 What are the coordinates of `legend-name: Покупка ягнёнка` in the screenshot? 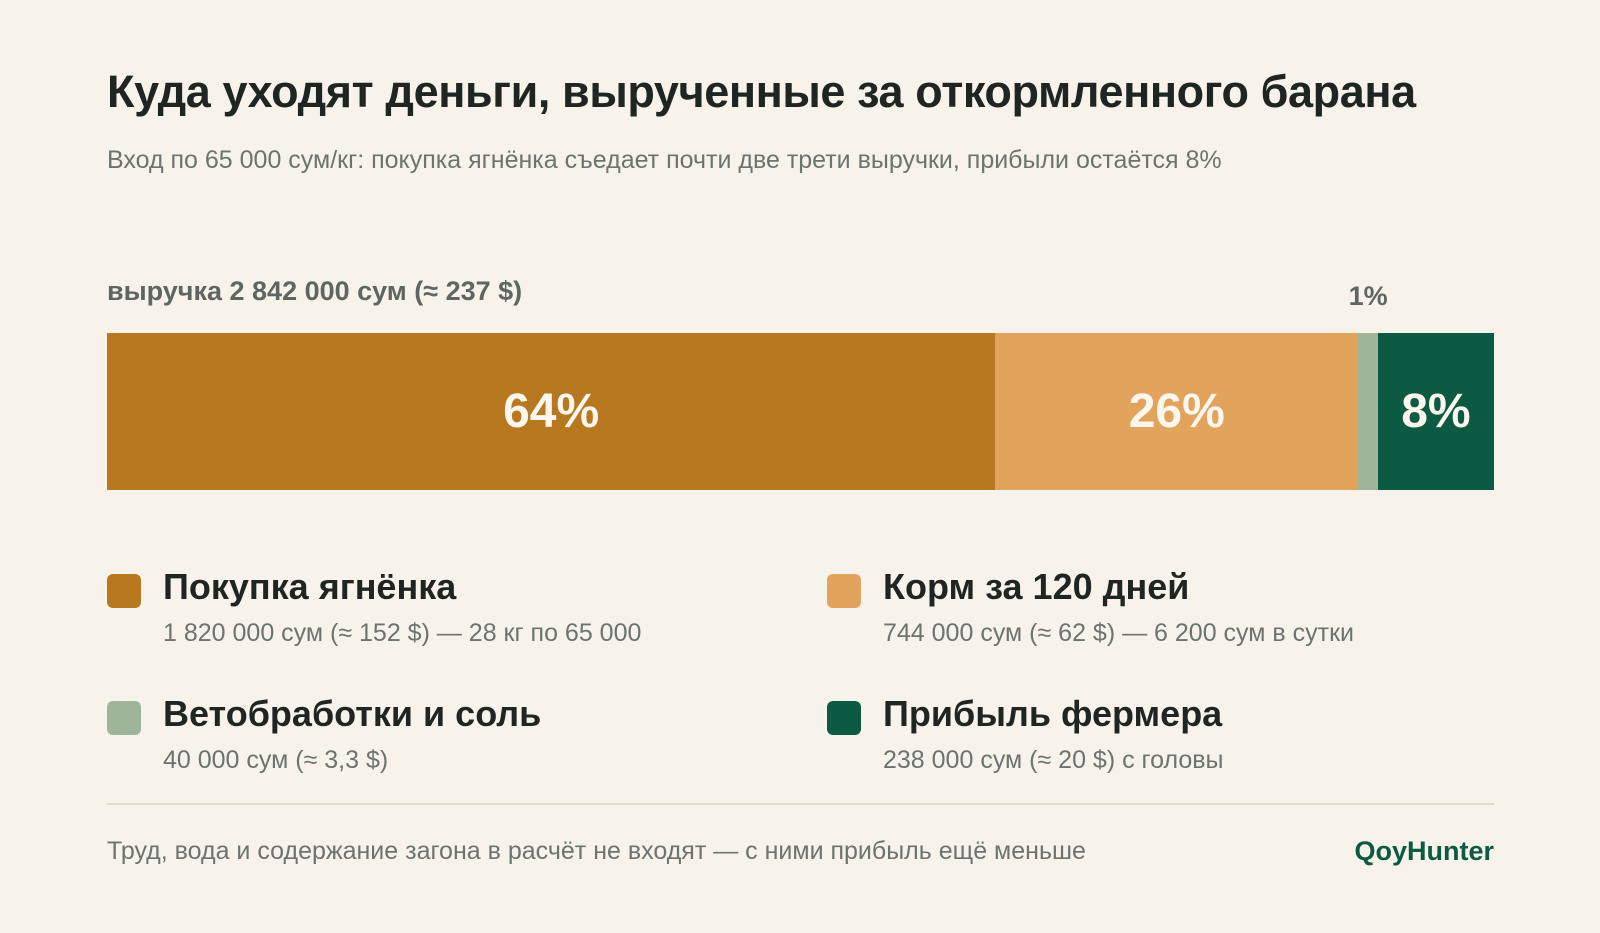 It's located at (310, 586).